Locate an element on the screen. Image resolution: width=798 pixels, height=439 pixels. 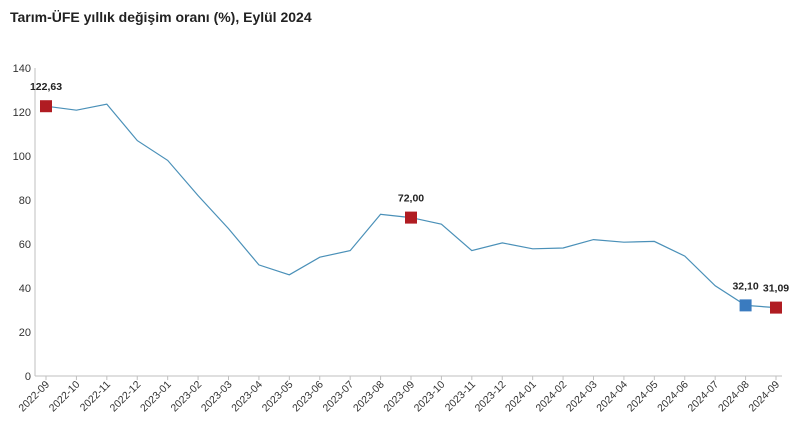
x-tick-label: 2024-09 is located at coordinates (764, 397).